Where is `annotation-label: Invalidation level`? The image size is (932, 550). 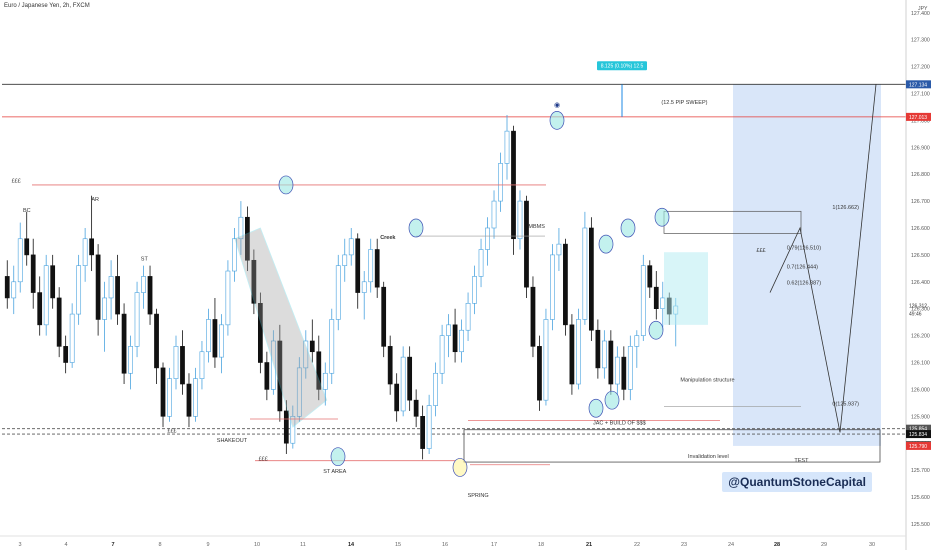 annotation-label: Invalidation level is located at coordinates (708, 457).